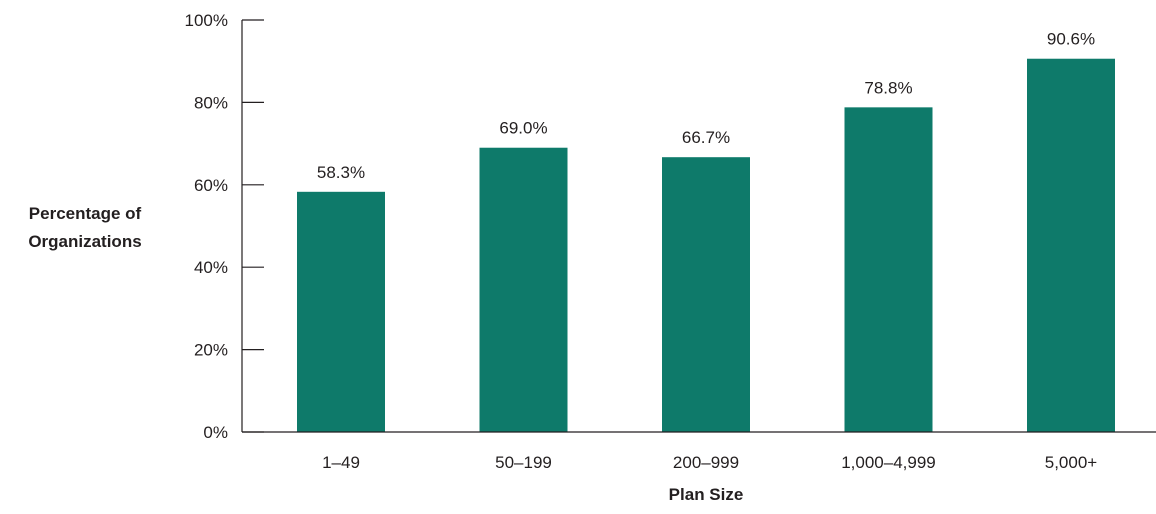 The width and height of the screenshot is (1156, 514). Describe the element at coordinates (341, 462) in the screenshot. I see `x-tick-label: 1–49` at that location.